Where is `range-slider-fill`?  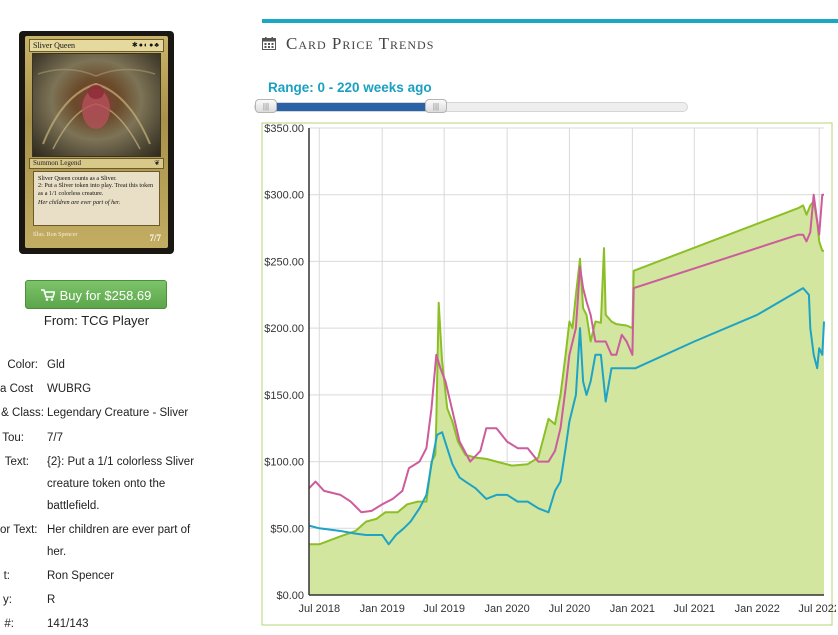
range-slider-fill is located at coordinates (351, 107).